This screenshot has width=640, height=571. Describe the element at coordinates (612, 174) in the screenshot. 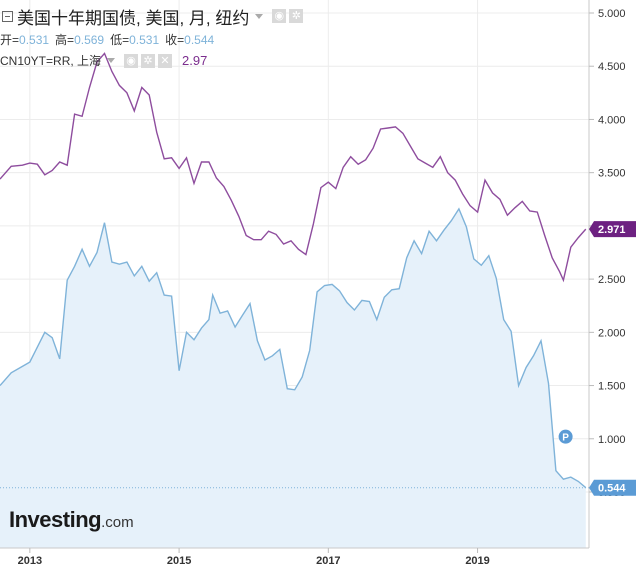

I see `y-tick-label: 3.500` at that location.